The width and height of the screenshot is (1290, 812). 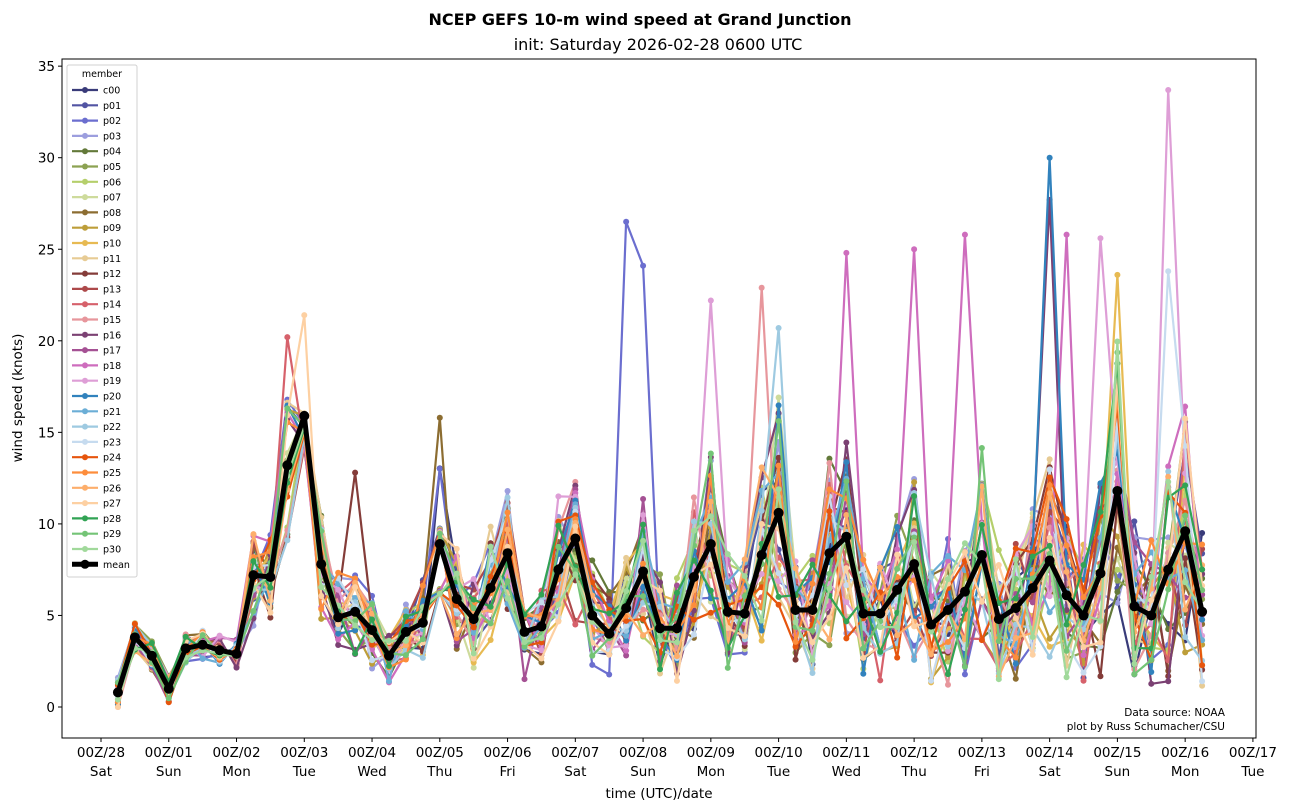 I want to click on data-point-p14, so click(x=1083, y=680).